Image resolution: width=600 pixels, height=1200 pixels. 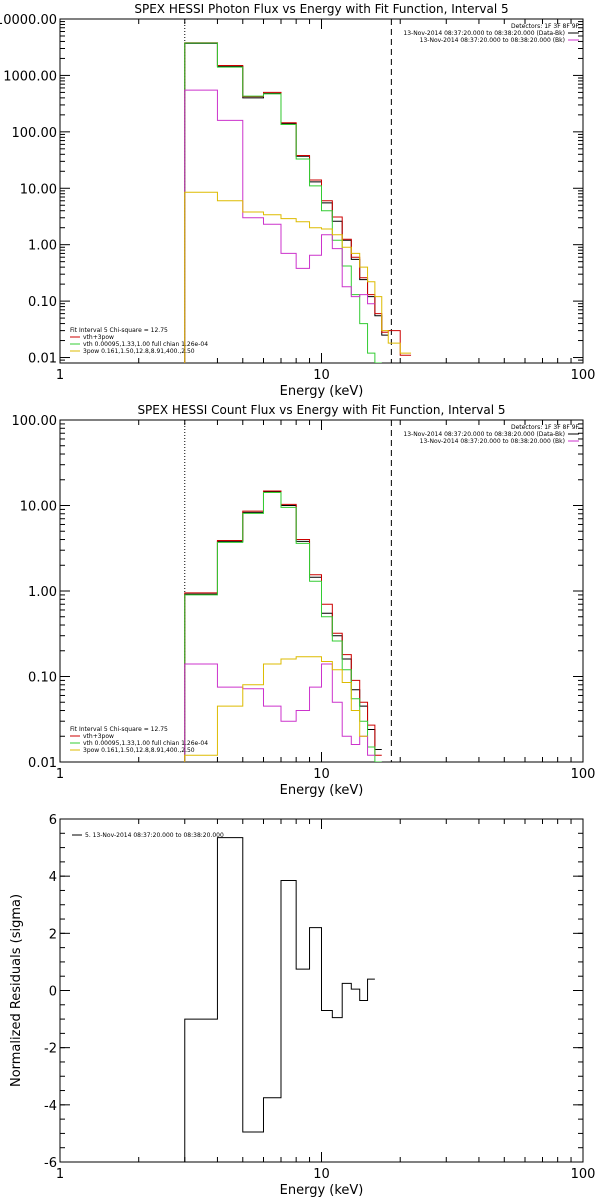 What do you see at coordinates (53, 934) in the screenshot?
I see `y-tick-label: 2` at bounding box center [53, 934].